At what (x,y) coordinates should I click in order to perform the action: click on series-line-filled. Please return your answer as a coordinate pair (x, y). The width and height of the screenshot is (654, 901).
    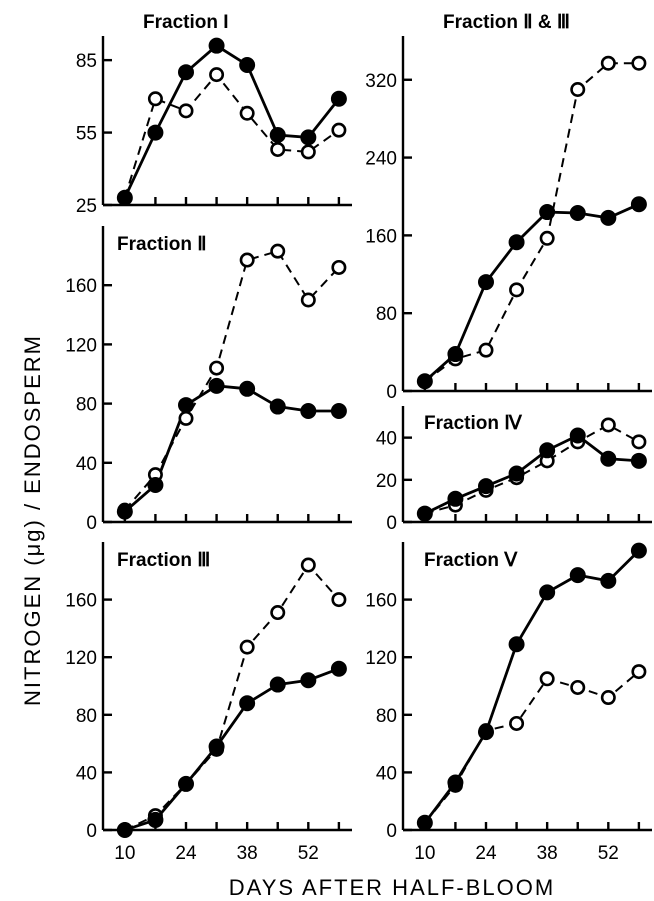
    Looking at the image, I should click on (232, 749).